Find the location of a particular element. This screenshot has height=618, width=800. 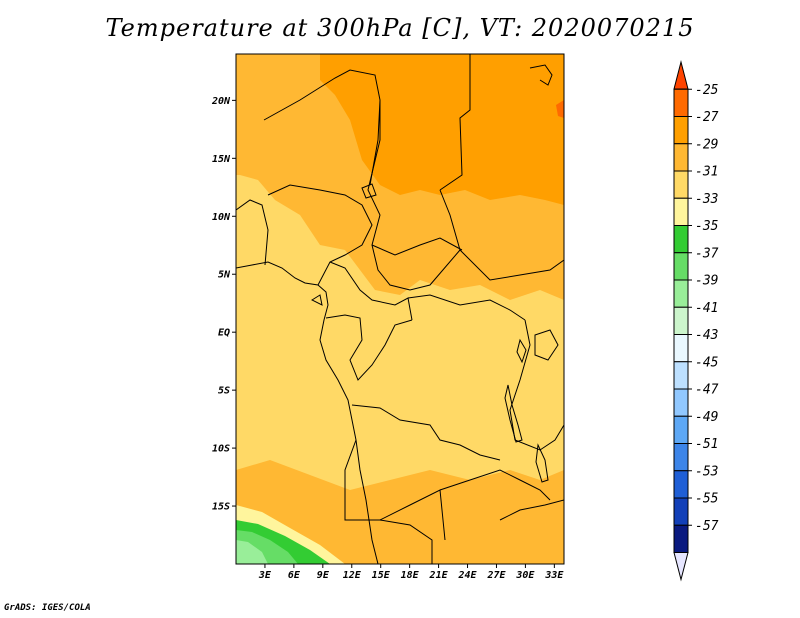

coastline-west is located at coordinates (307, 412).